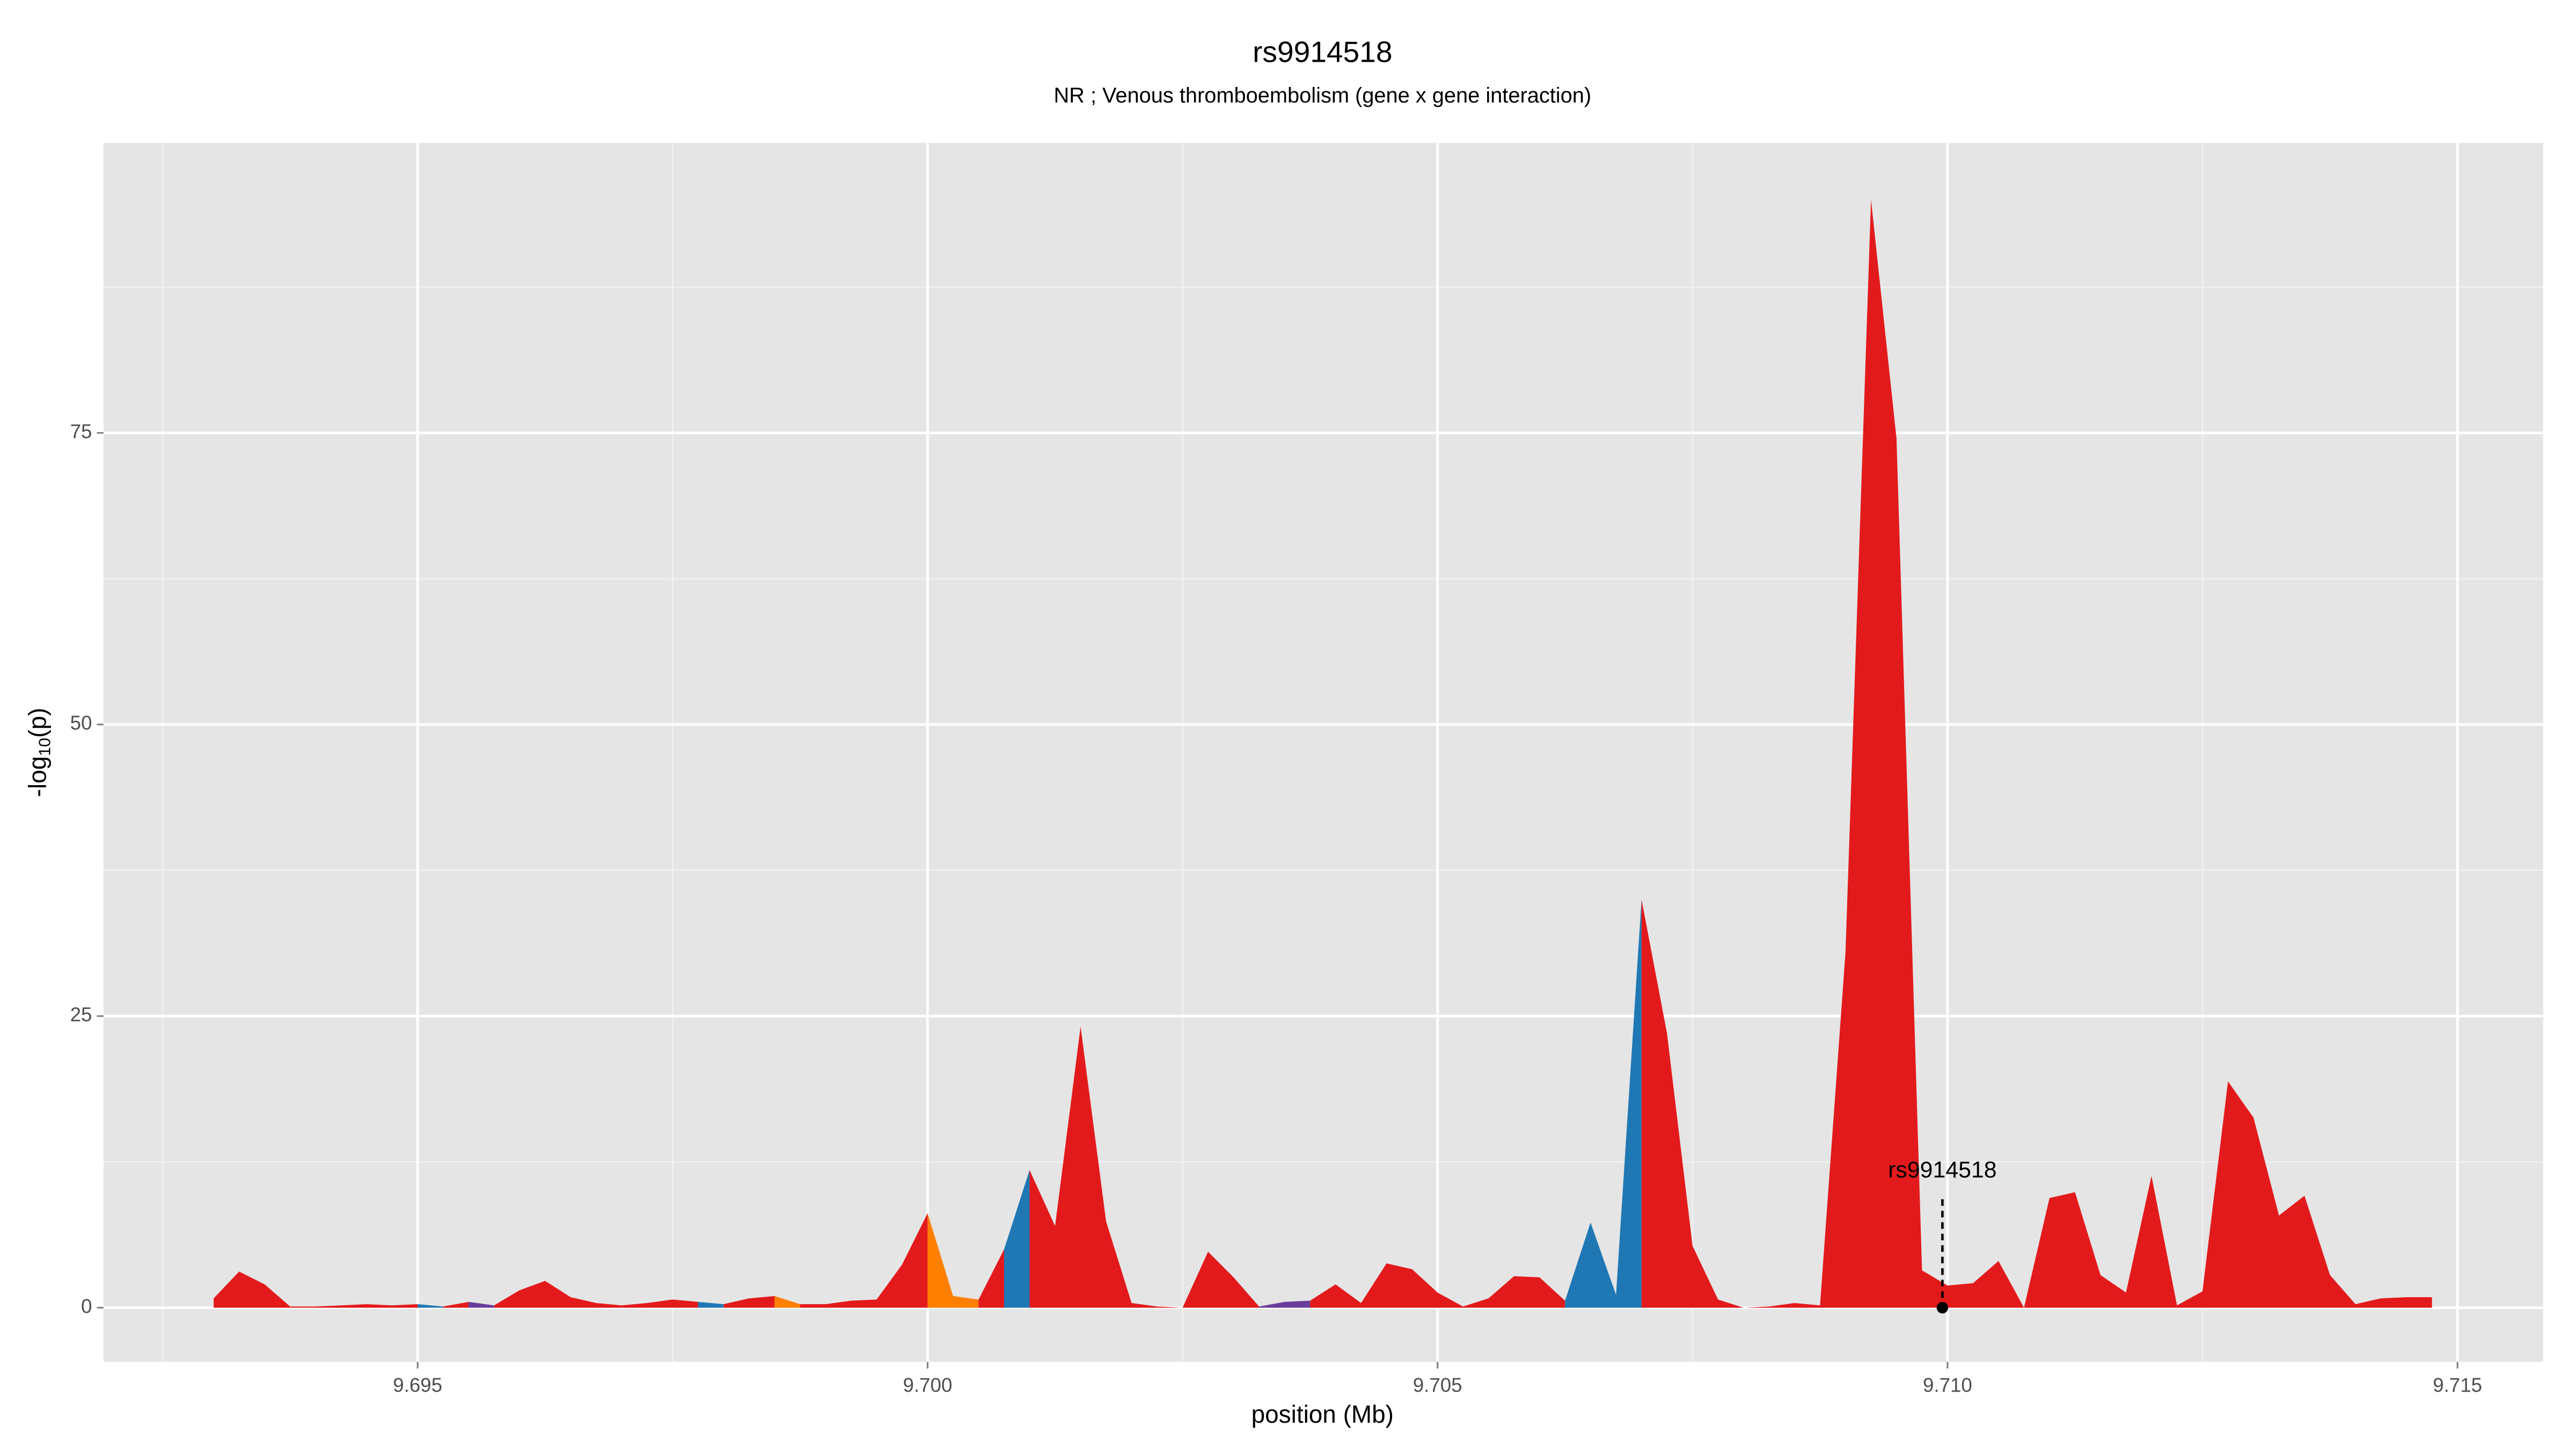 This screenshot has height=1449, width=2576. Describe the element at coordinates (927, 1385) in the screenshot. I see `x-tick-label: 9.700` at that location.